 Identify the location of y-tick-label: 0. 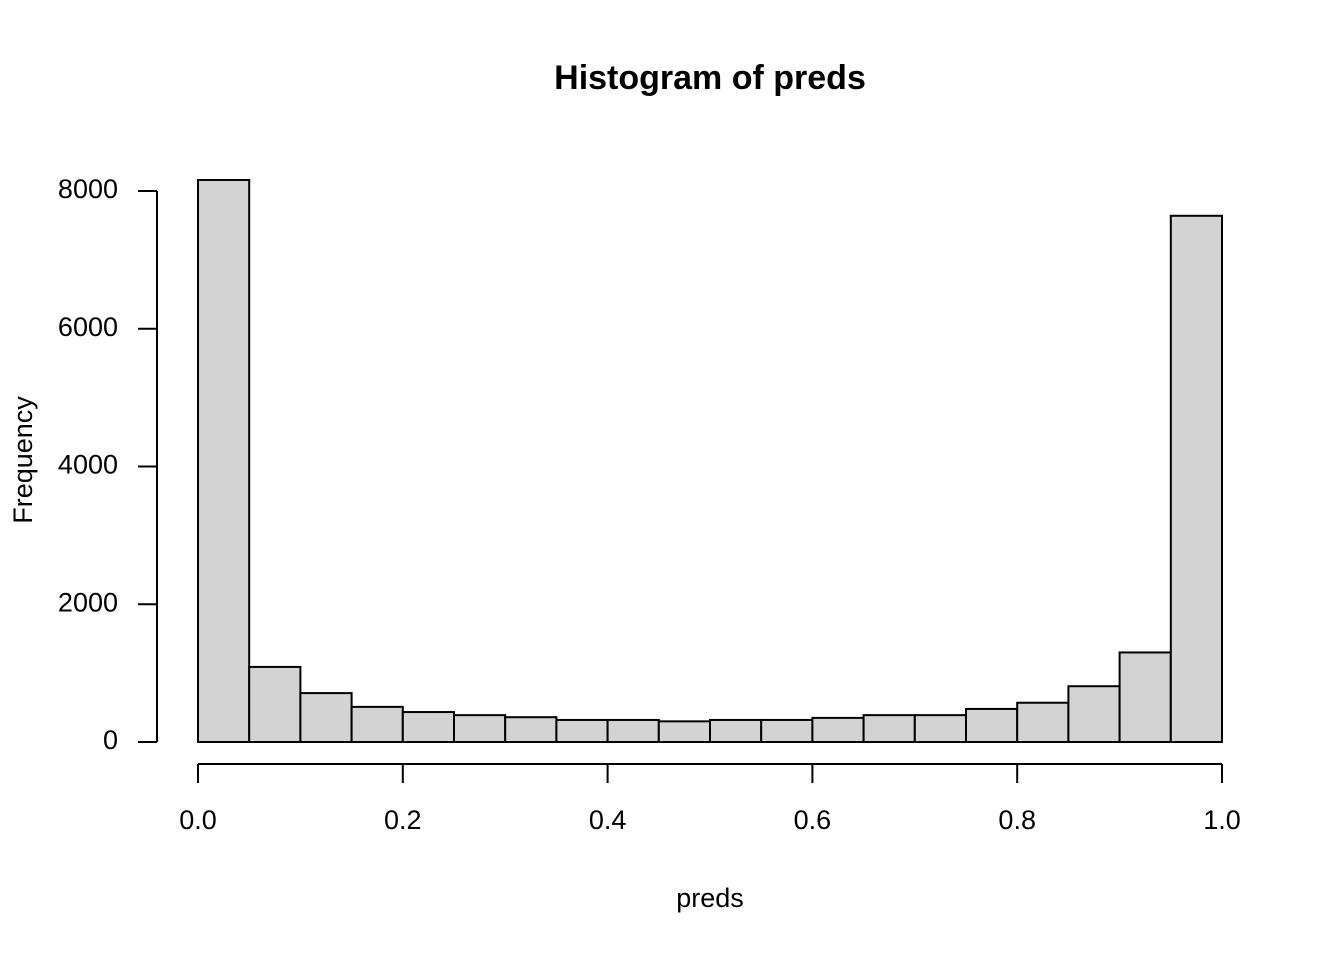
(110, 740).